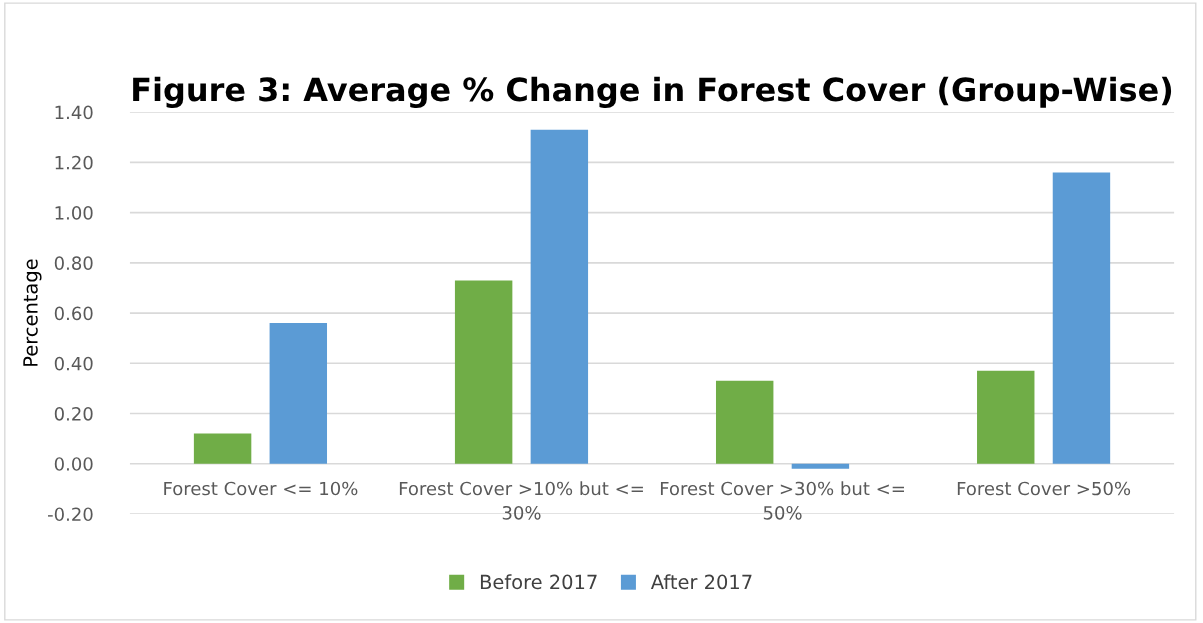 The image size is (1203, 623). I want to click on x-tick-label: Forest Cover >10% but <= 30%, so click(521, 500).